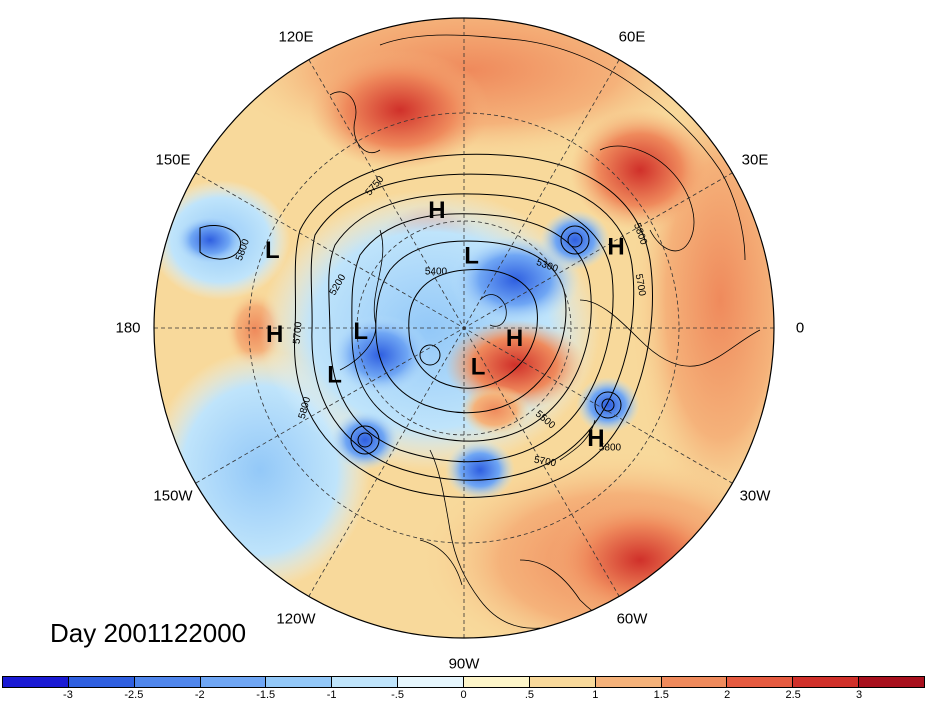  What do you see at coordinates (173, 160) in the screenshot?
I see `longitude-label: 150E` at bounding box center [173, 160].